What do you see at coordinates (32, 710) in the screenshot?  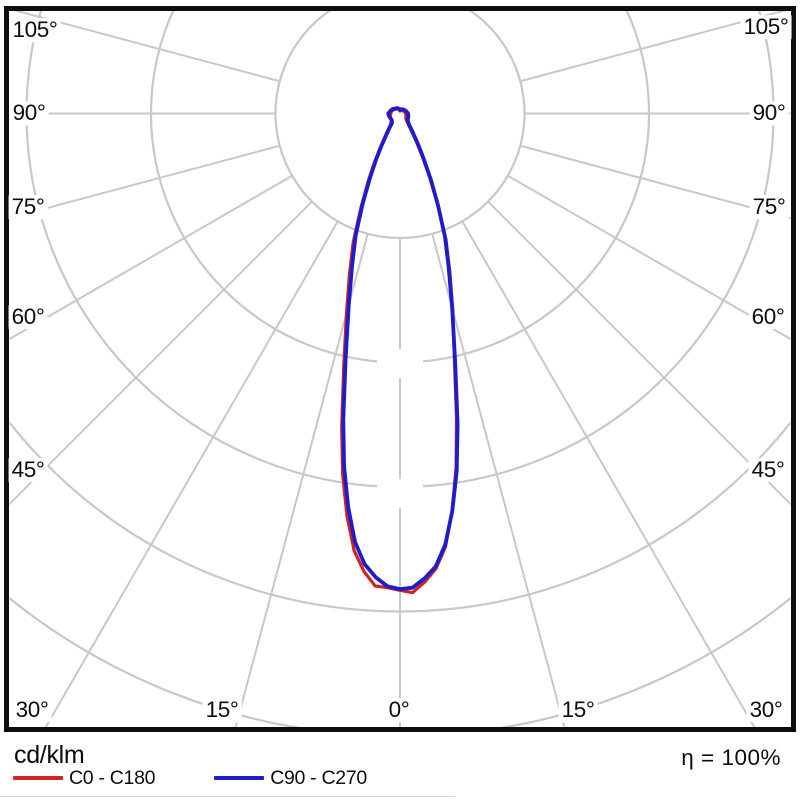 I see `angle-label-bottom-30-left: 30°` at bounding box center [32, 710].